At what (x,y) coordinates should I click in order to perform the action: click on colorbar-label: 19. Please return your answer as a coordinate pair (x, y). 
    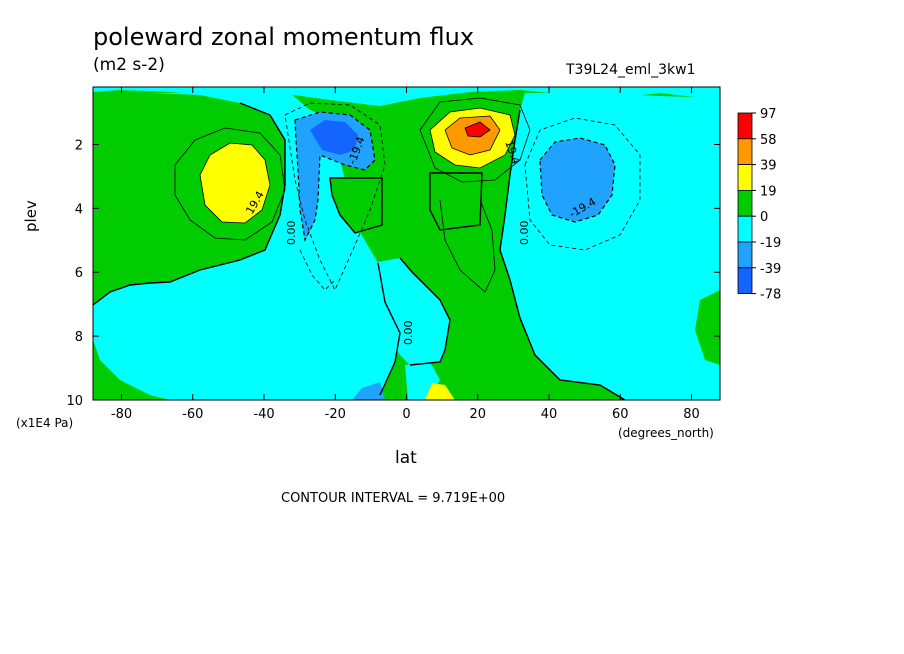
    Looking at the image, I should click on (768, 191).